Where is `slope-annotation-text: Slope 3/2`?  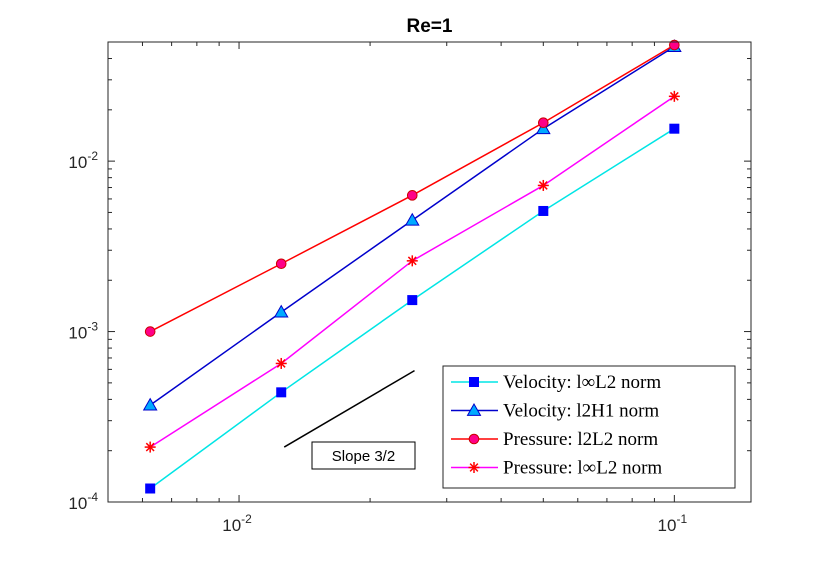
slope-annotation-text: Slope 3/2 is located at coordinates (363, 456).